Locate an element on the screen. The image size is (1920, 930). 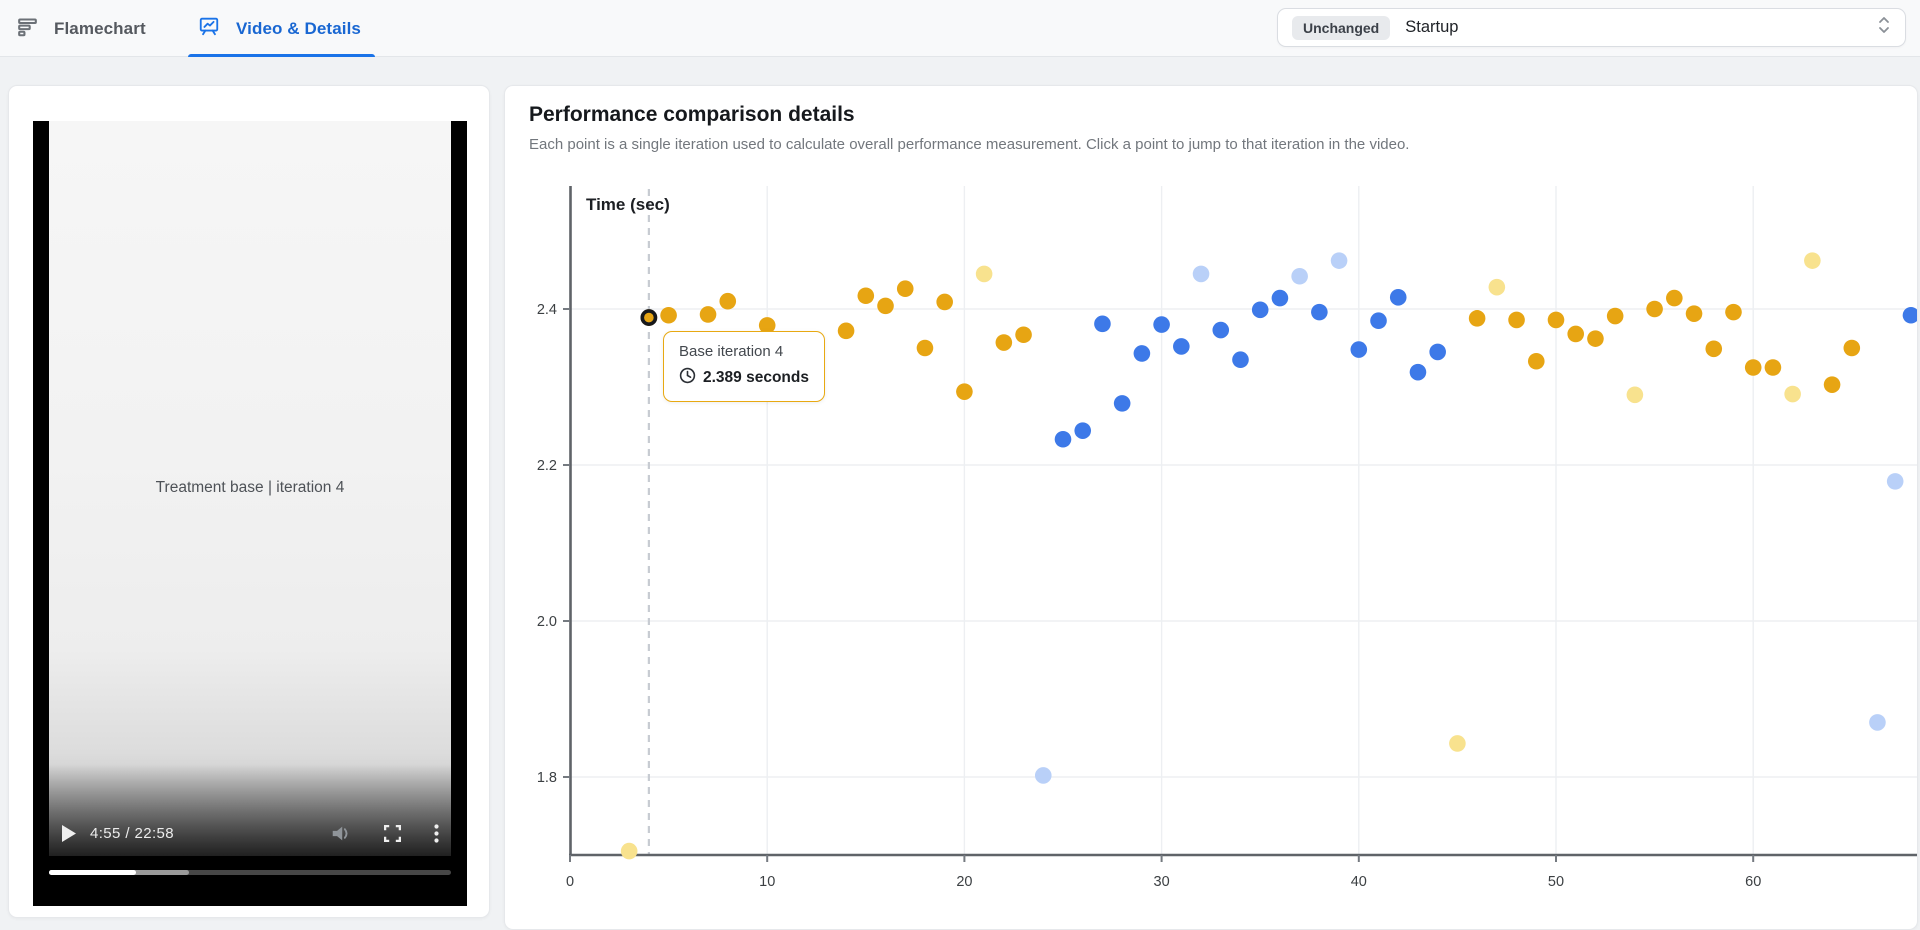
tooltip-value: 2.389 seconds is located at coordinates (756, 377).